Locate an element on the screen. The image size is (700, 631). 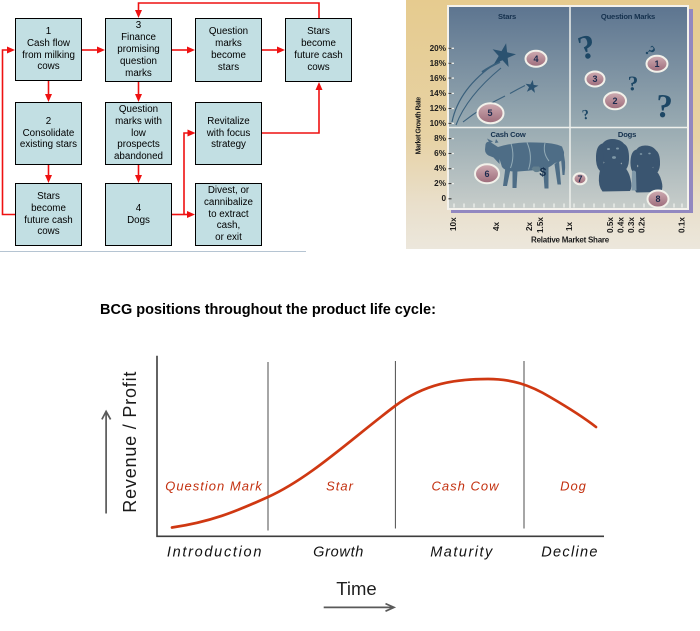
svg-text: 20% is located at coordinates (438, 48).